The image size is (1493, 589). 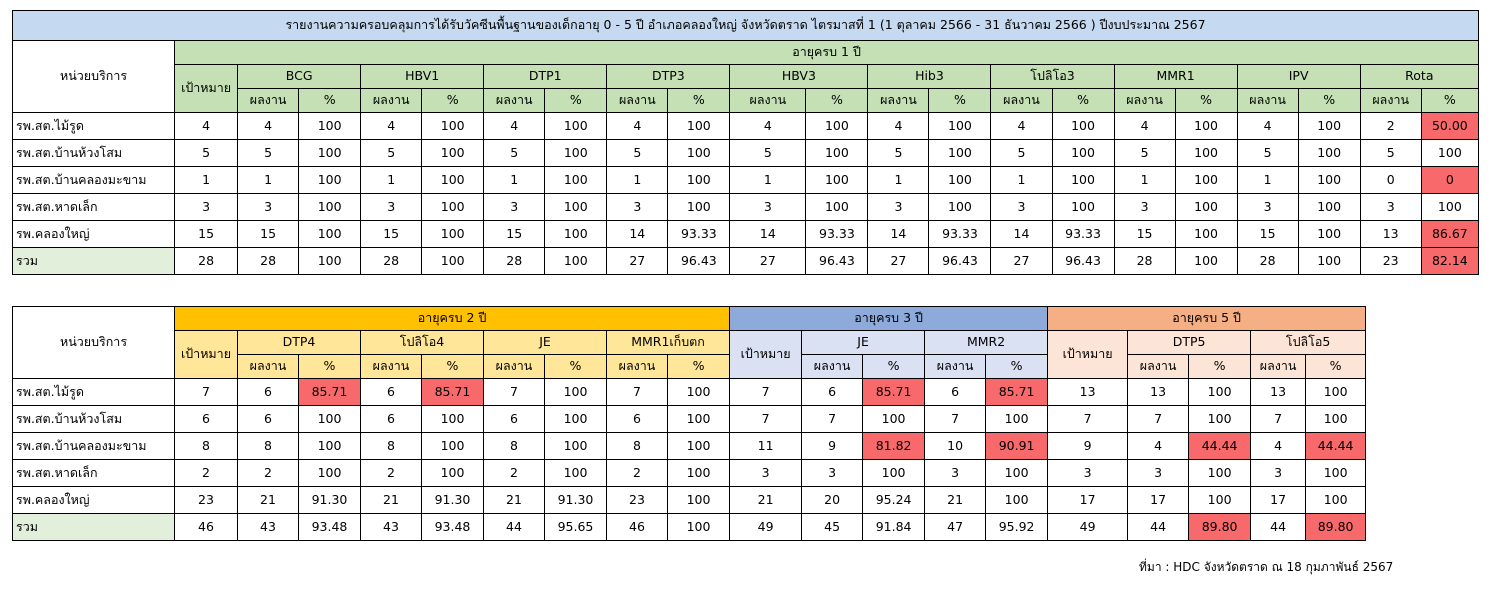 What do you see at coordinates (1450, 180) in the screenshot?
I see `percent-value: 0` at bounding box center [1450, 180].